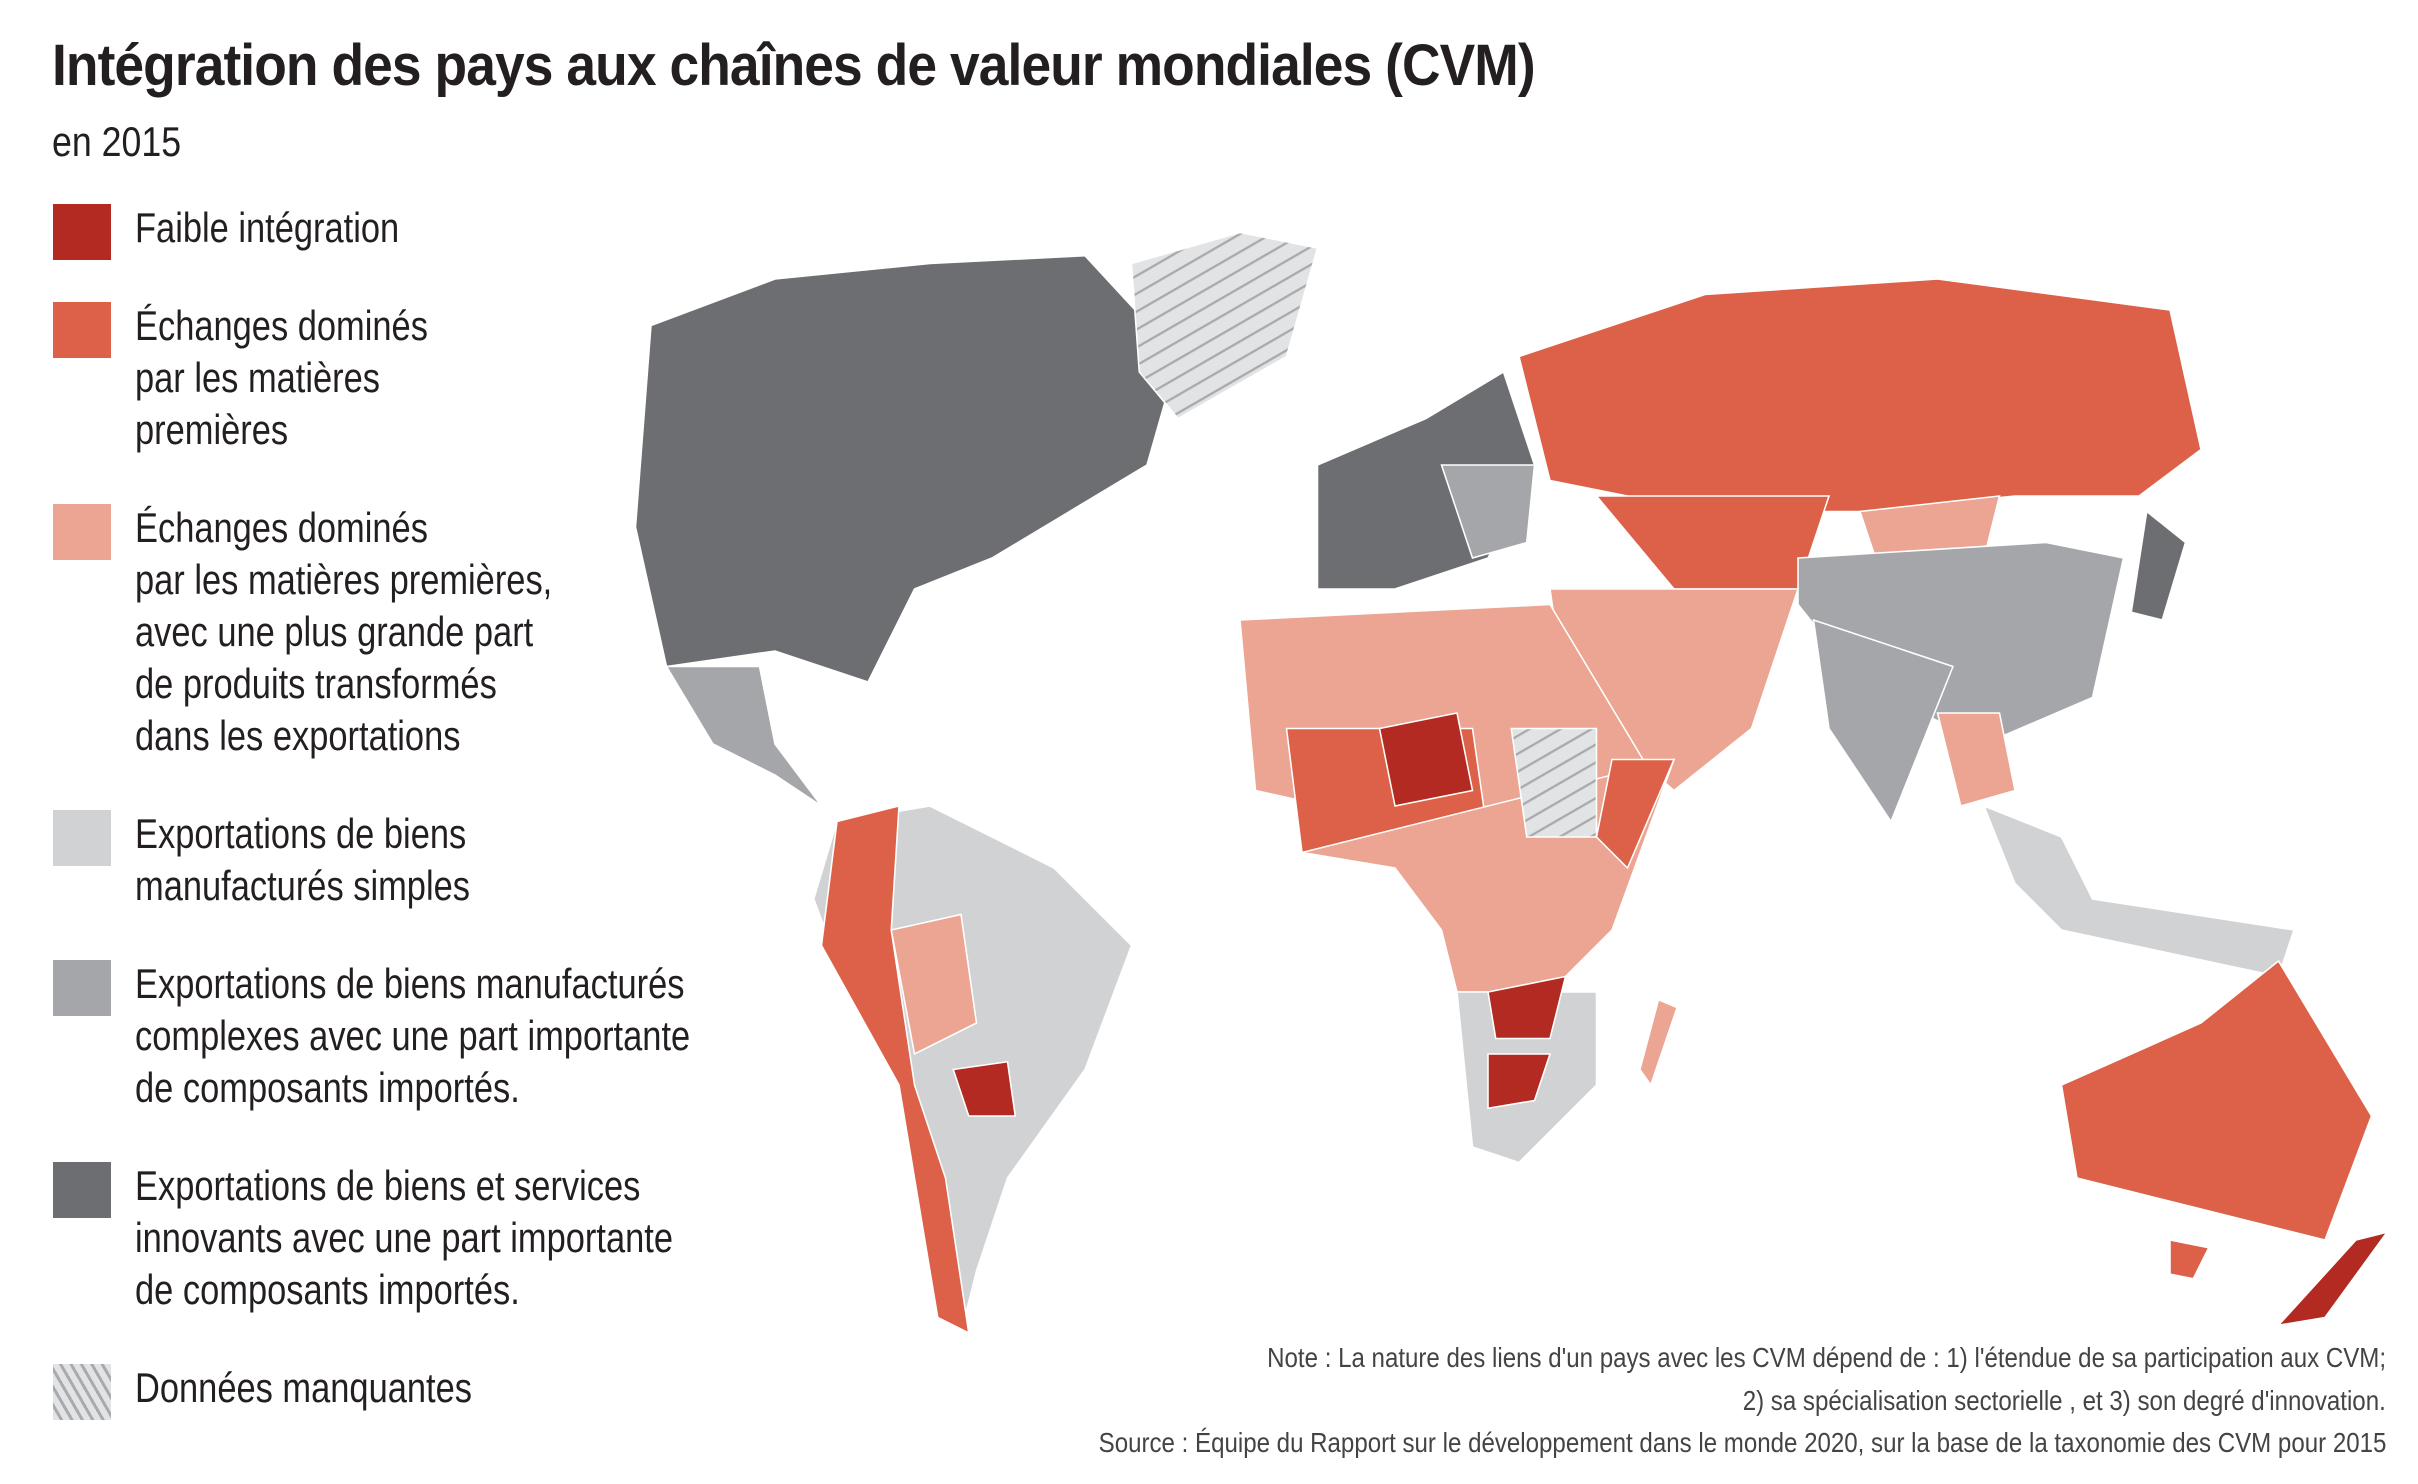 This screenshot has height=1484, width=2418. I want to click on legend-label: manufacturés simples, so click(302, 885).